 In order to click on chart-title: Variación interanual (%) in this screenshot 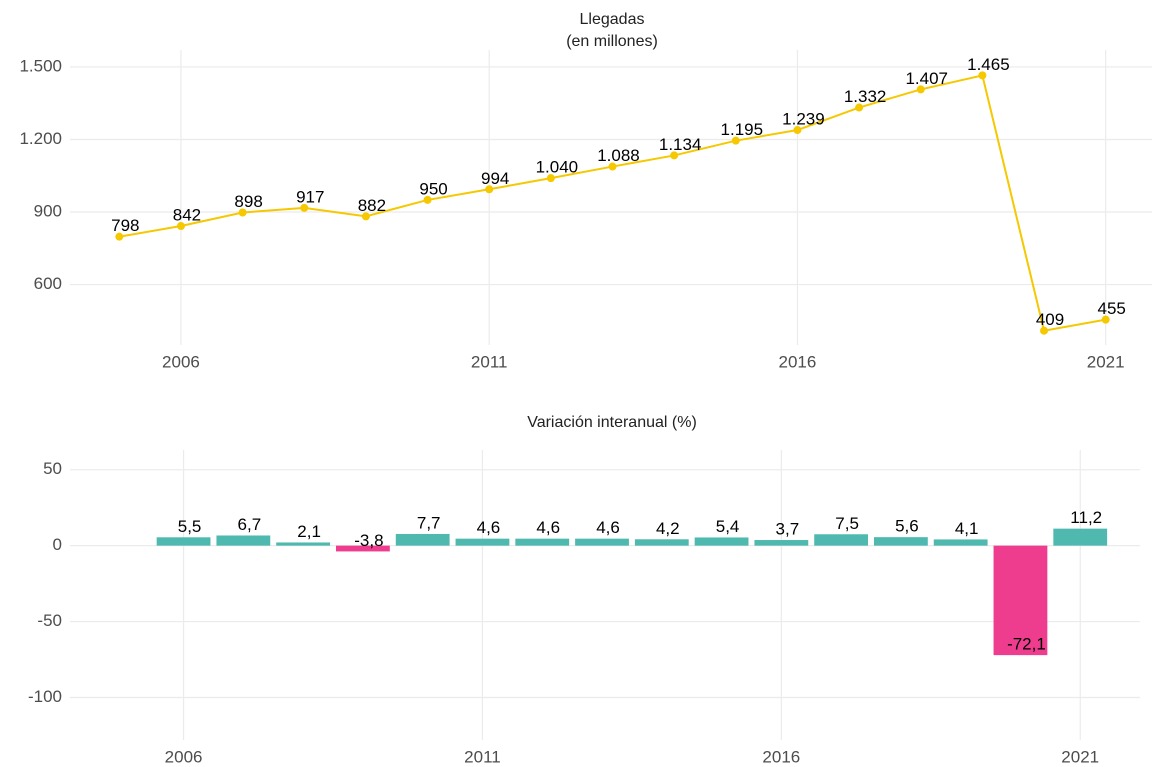, I will do `click(612, 422)`.